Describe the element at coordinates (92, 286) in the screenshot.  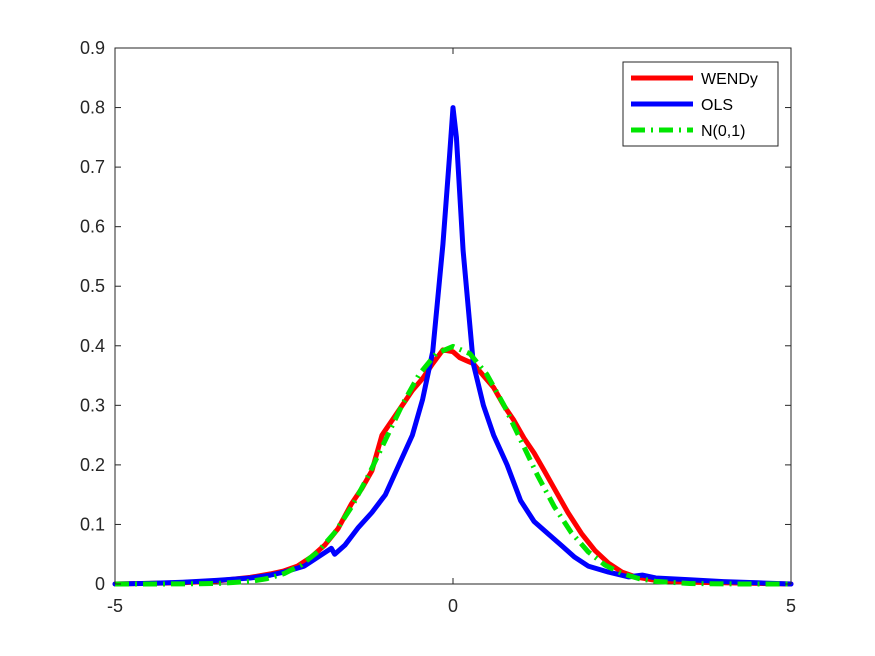
I see `y-tick-label: 0.5` at that location.